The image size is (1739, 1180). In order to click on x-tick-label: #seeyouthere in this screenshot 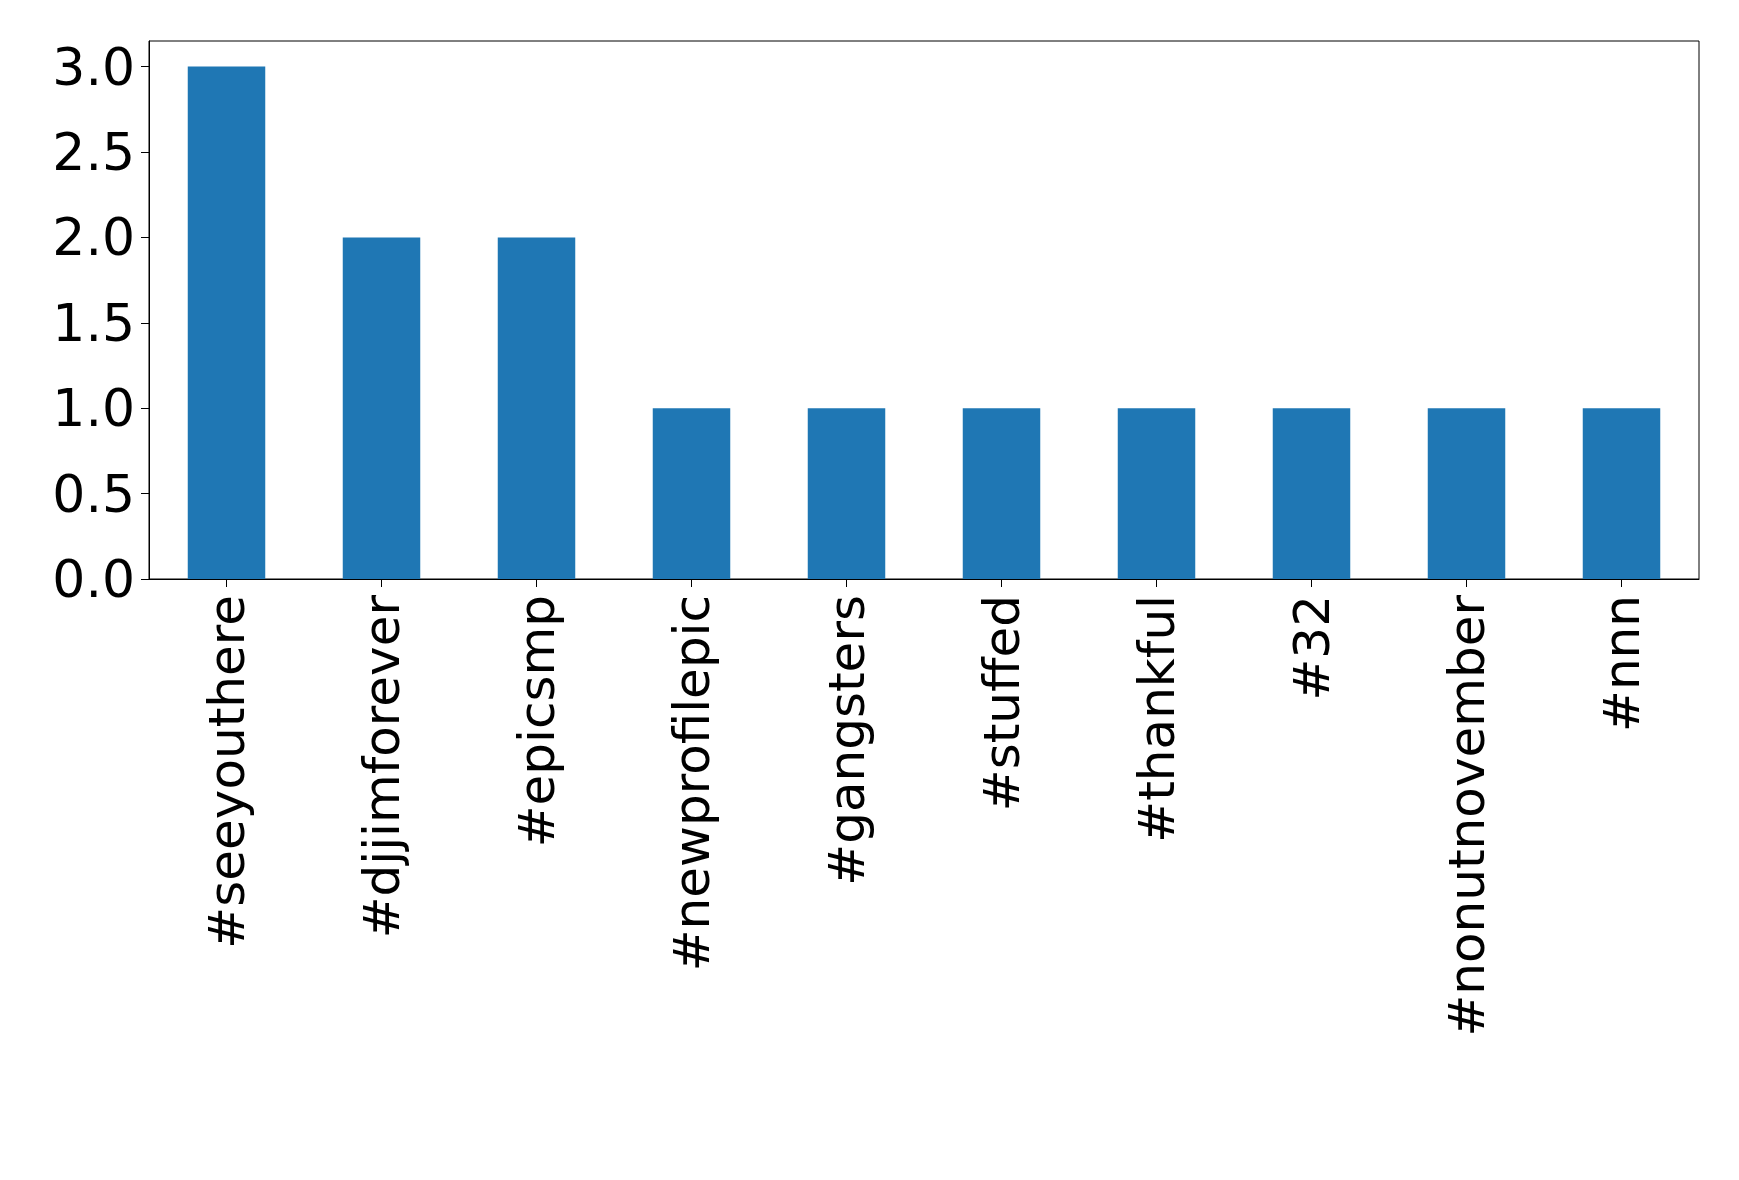, I will do `click(226, 772)`.